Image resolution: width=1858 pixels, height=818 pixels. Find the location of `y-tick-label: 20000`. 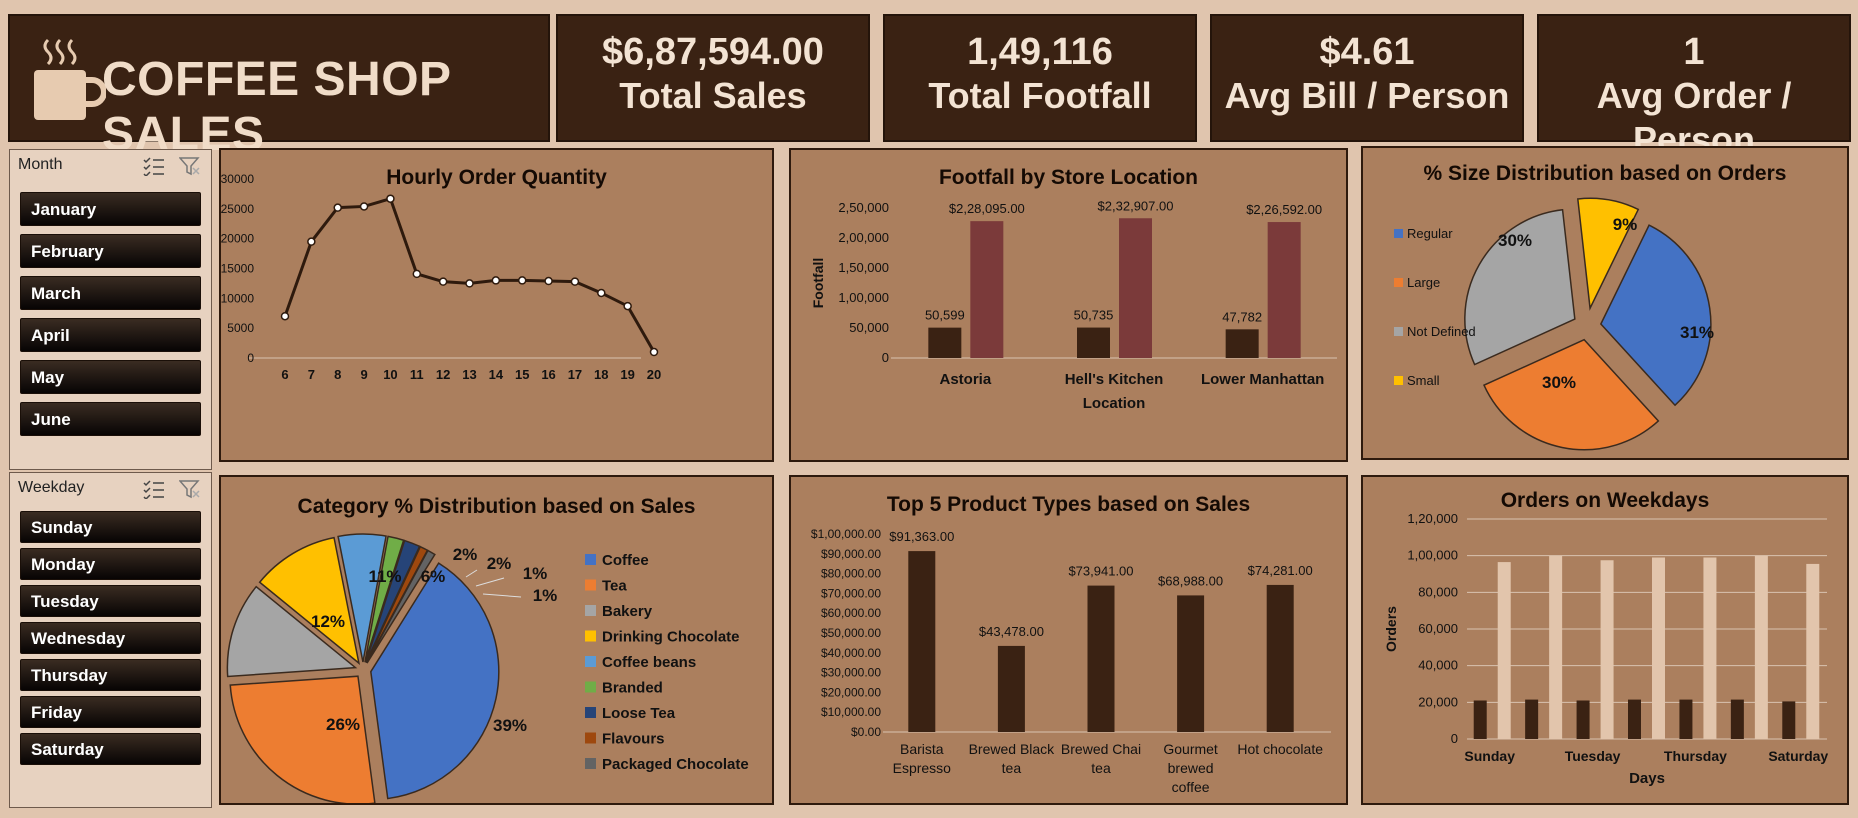

y-tick-label: 20000 is located at coordinates (237, 239).